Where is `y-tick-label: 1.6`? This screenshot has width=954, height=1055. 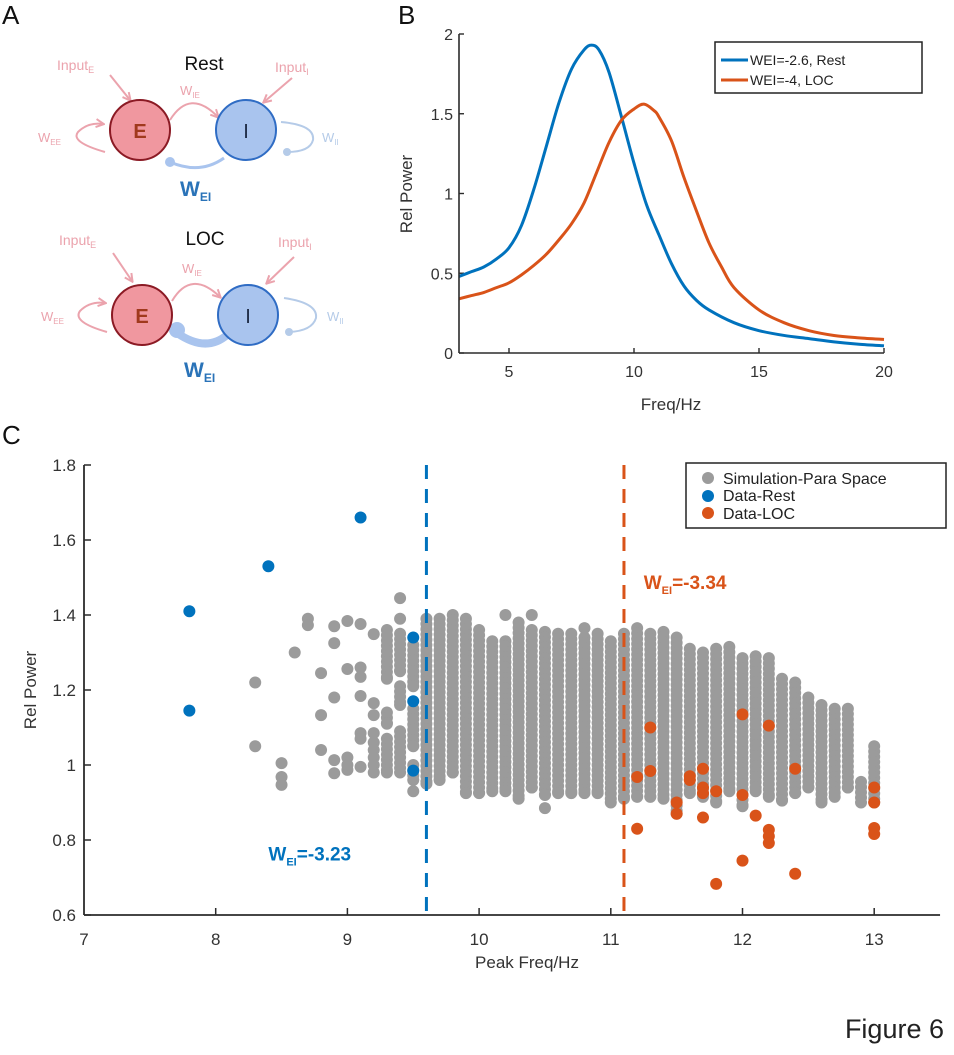
y-tick-label: 1.6 is located at coordinates (64, 540).